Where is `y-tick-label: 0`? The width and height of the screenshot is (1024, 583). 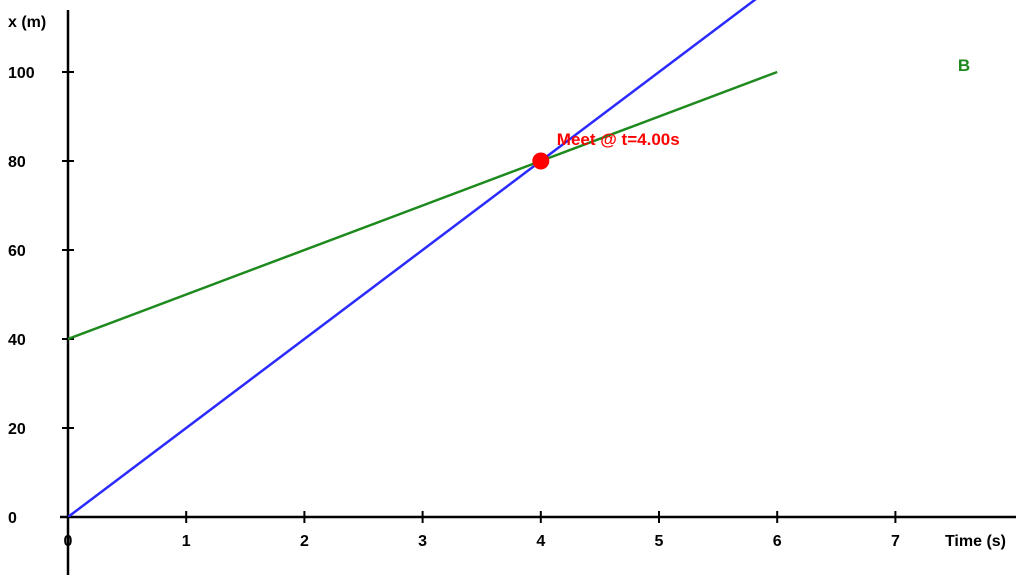
y-tick-label: 0 is located at coordinates (12, 518).